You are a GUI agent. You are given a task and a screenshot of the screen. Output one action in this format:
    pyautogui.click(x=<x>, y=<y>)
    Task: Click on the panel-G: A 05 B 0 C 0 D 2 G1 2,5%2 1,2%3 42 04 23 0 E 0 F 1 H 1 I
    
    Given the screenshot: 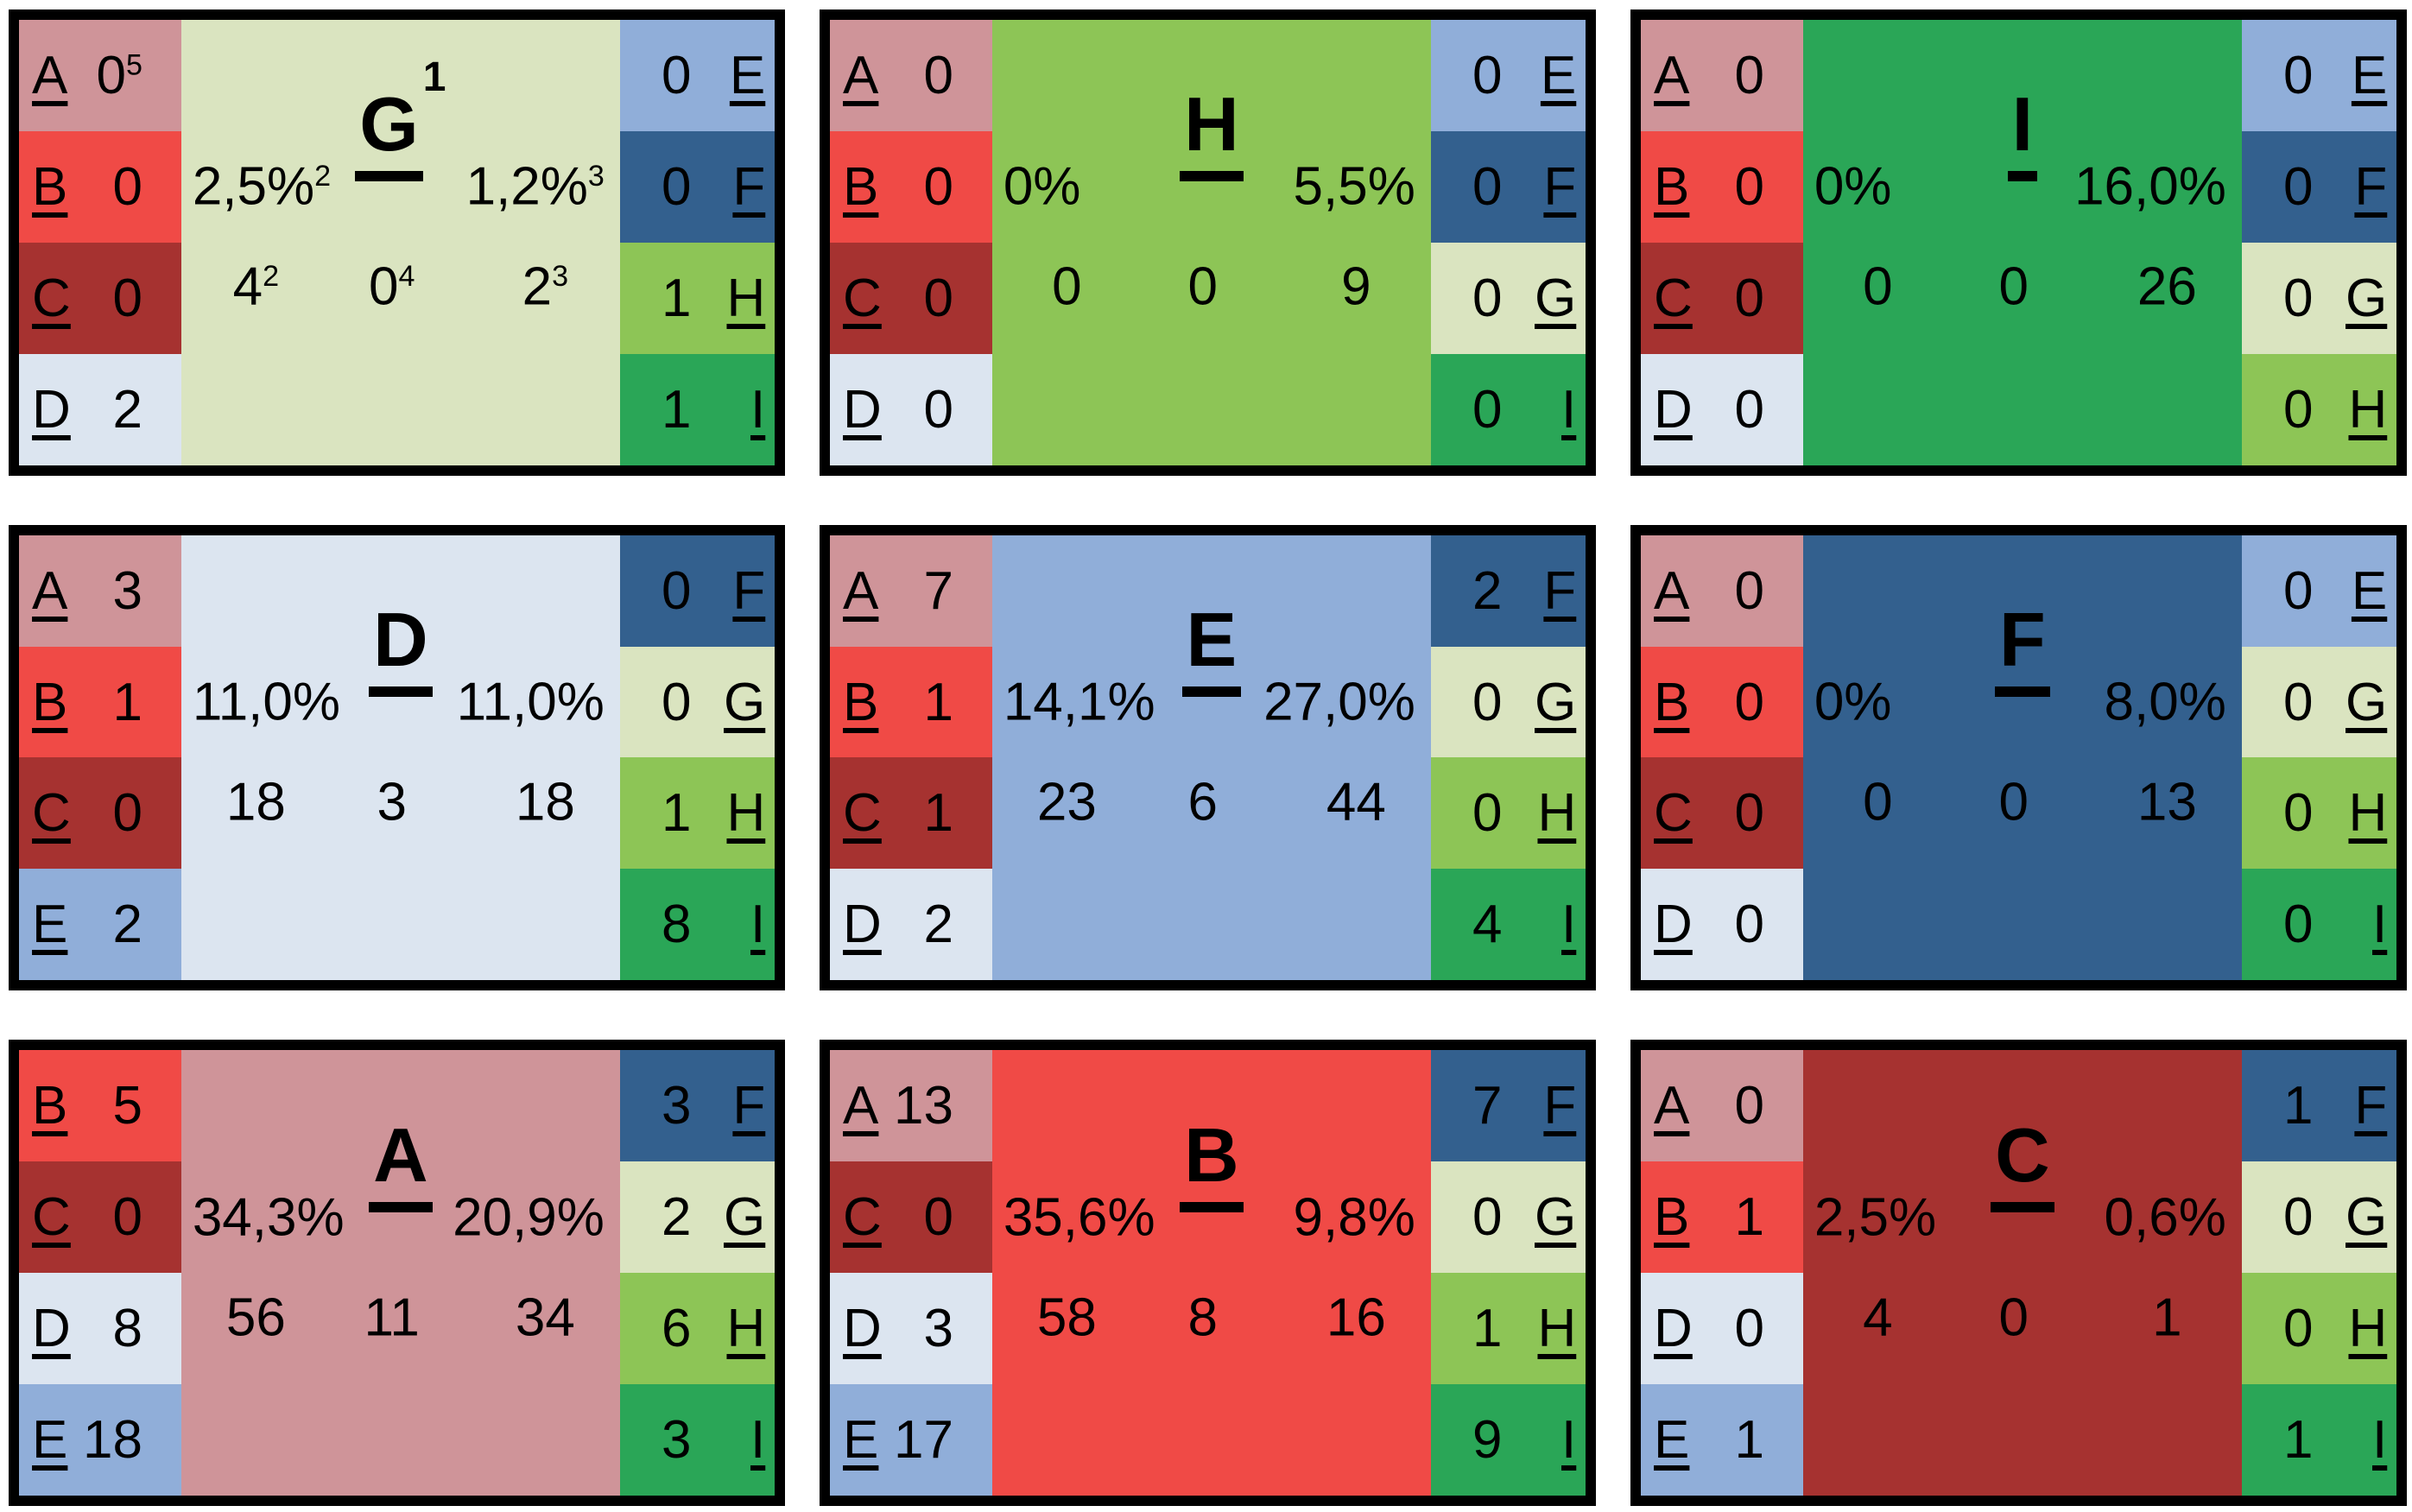 What is the action you would take?
    pyautogui.click(x=397, y=242)
    